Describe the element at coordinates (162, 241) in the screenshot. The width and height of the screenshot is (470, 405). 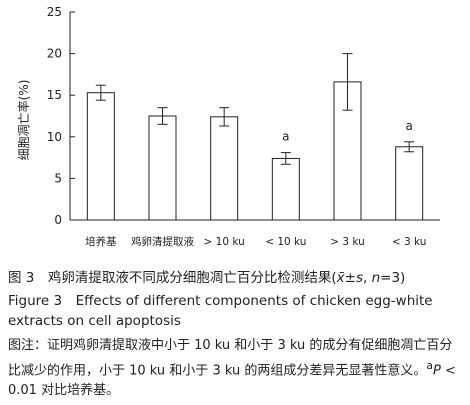
I see `x-category-label: 鸡卵清提取液` at that location.